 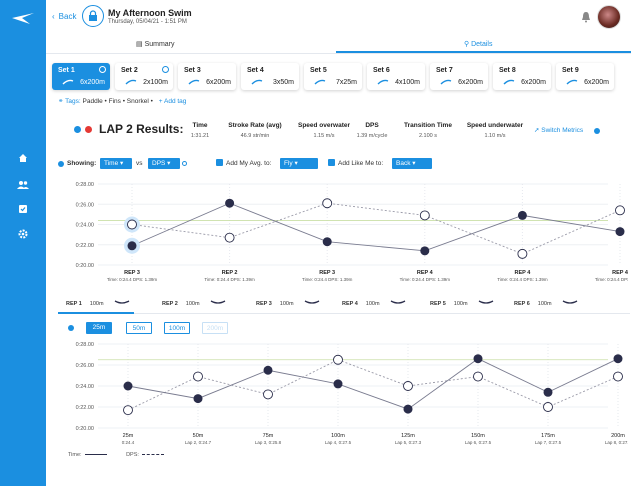 What do you see at coordinates (23, 158) in the screenshot?
I see `home-icon` at bounding box center [23, 158].